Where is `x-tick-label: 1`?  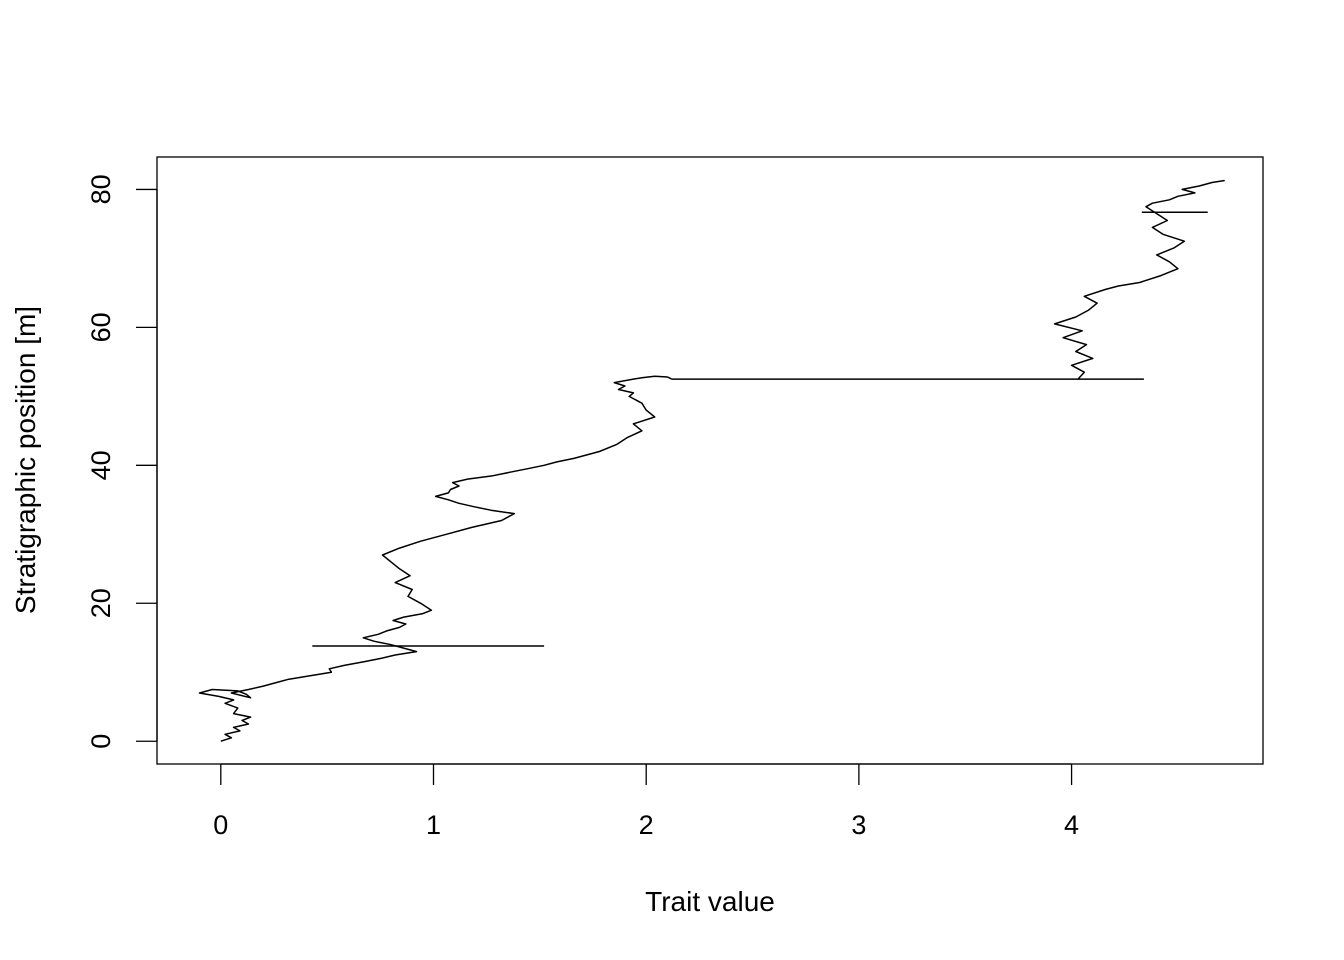
x-tick-label: 1 is located at coordinates (433, 825).